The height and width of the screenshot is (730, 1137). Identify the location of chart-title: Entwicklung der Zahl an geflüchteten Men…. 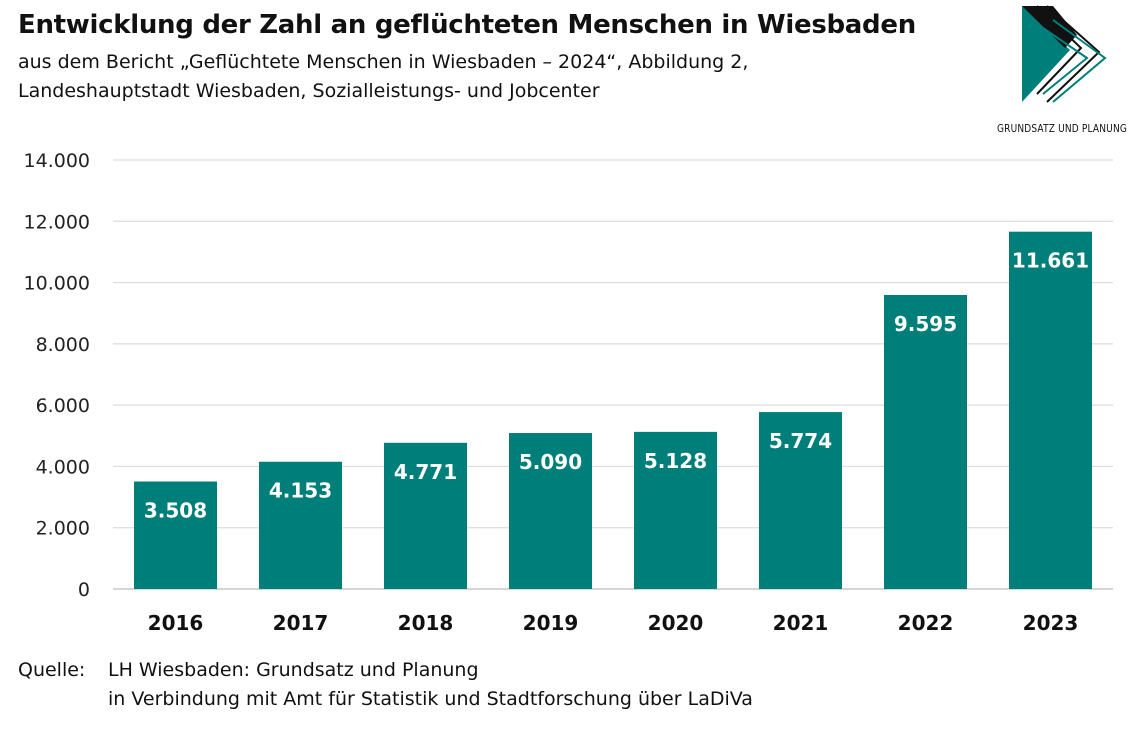
(467, 25).